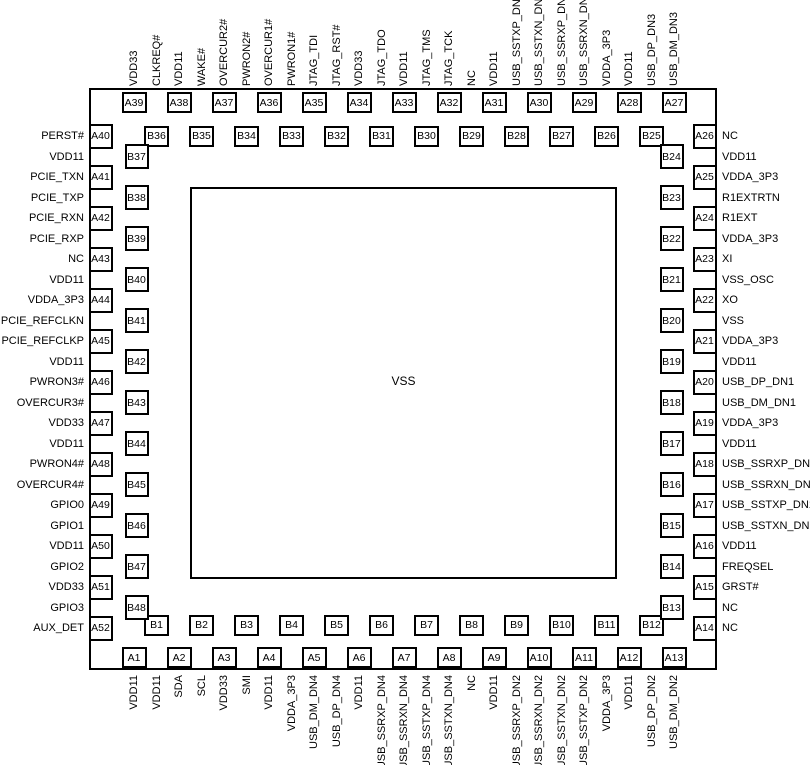 The height and width of the screenshot is (765, 810). I want to click on pin-label-A35: JTAG_TDI, so click(314, 60).